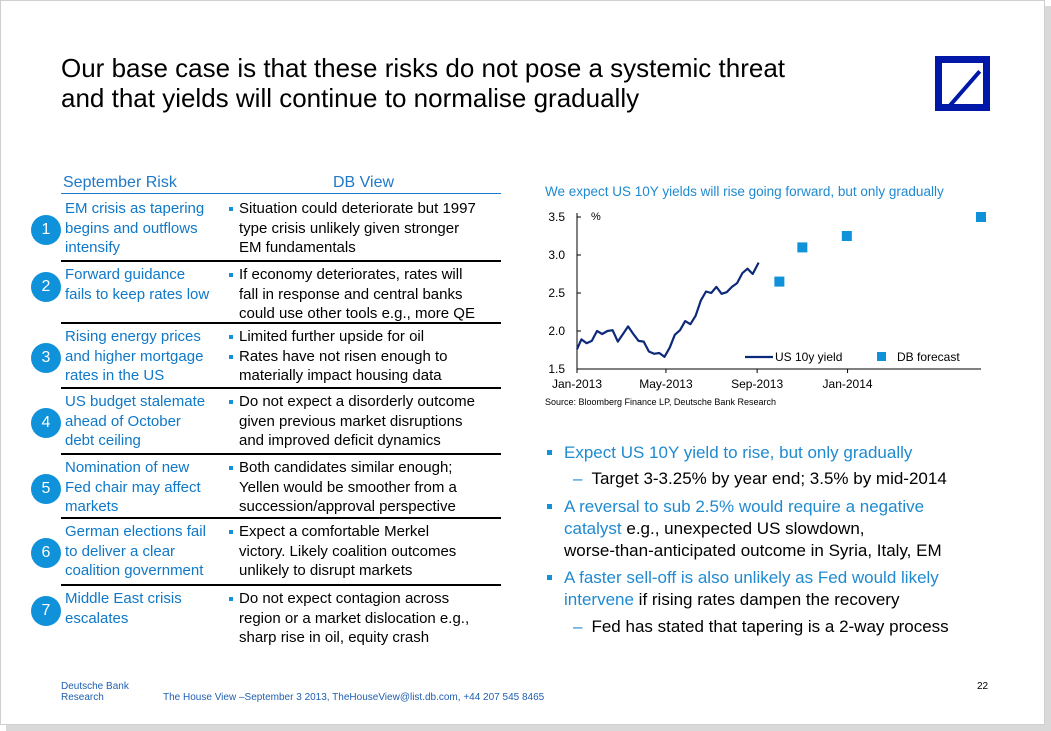 Image resolution: width=1051 pixels, height=731 pixels. I want to click on y-tick-label: 1.5, so click(556, 369).